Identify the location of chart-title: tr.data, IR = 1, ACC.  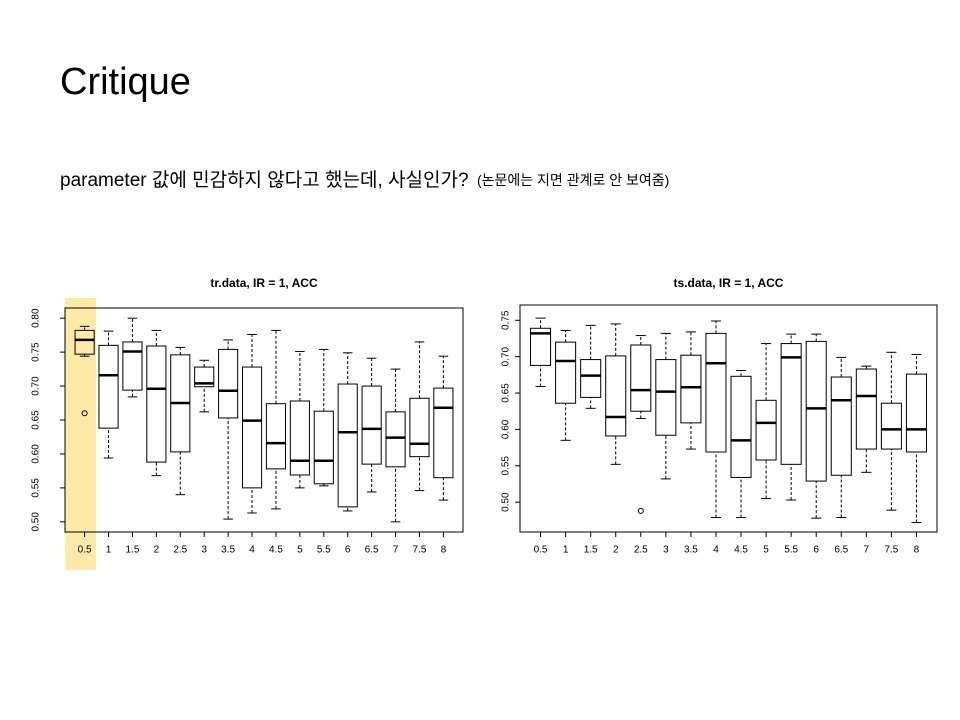
(264, 283).